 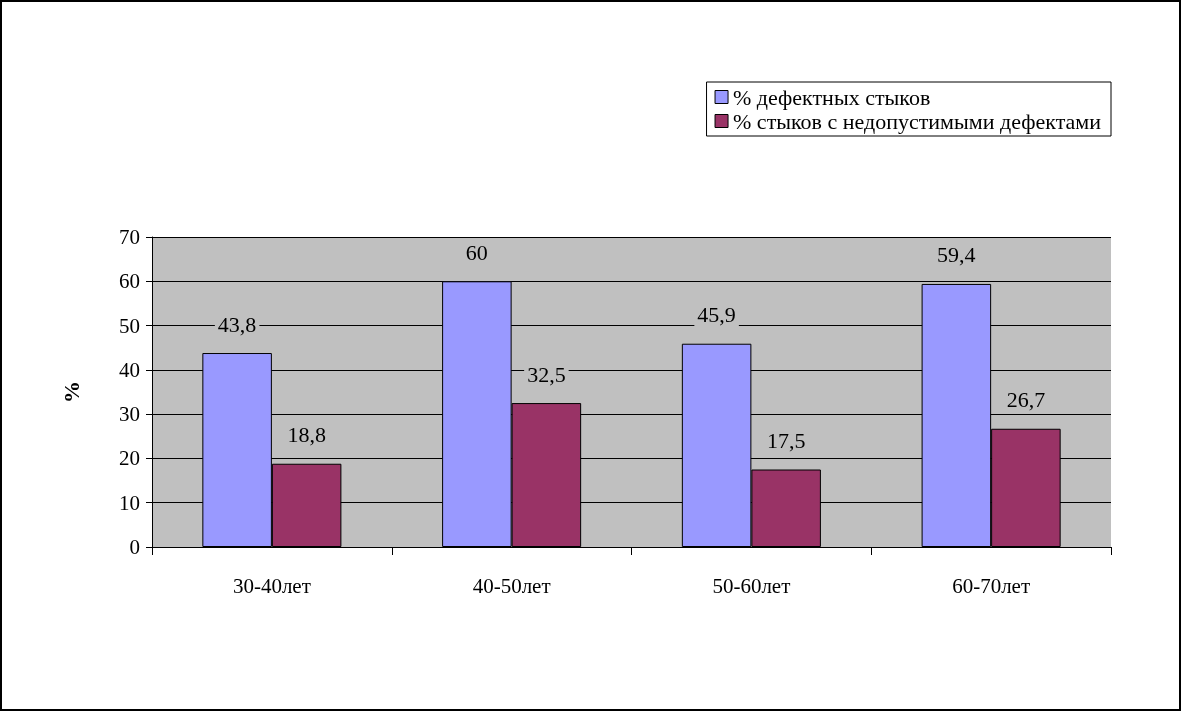 I want to click on data-label: 32,5, so click(x=546, y=374).